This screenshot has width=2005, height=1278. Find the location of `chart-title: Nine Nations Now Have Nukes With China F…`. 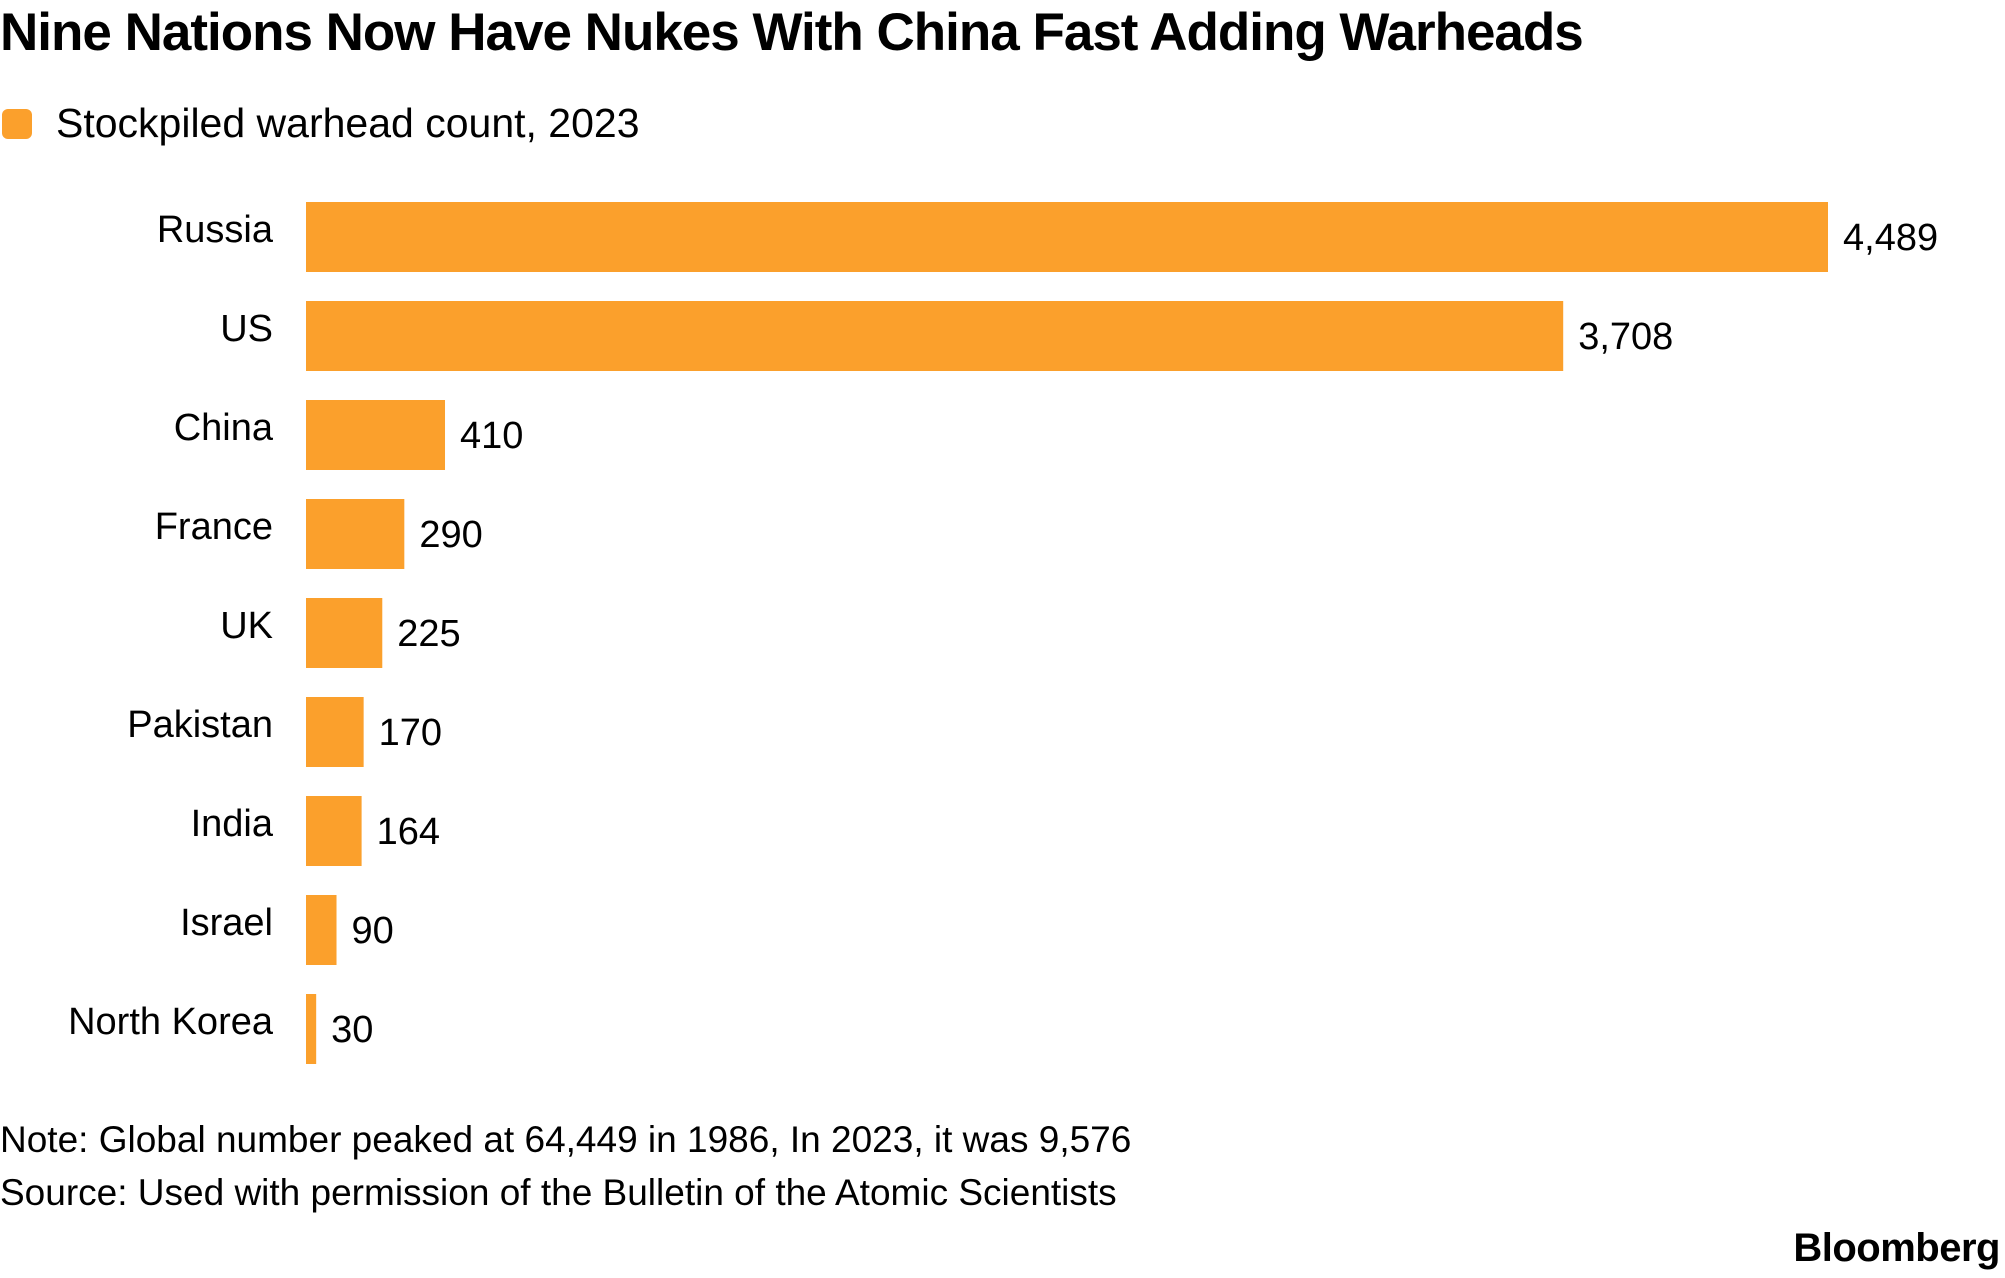

chart-title: Nine Nations Now Have Nukes With China F… is located at coordinates (792, 32).